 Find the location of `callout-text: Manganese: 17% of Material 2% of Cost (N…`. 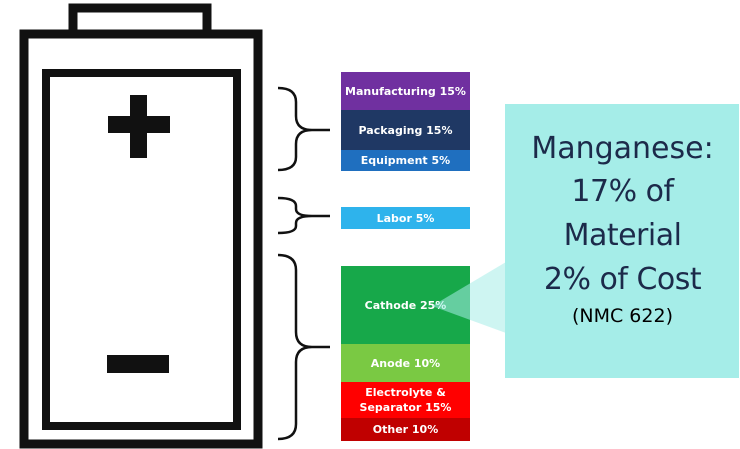

callout-text: Manganese: 17% of Material 2% of Cost (N… is located at coordinates (622, 228).